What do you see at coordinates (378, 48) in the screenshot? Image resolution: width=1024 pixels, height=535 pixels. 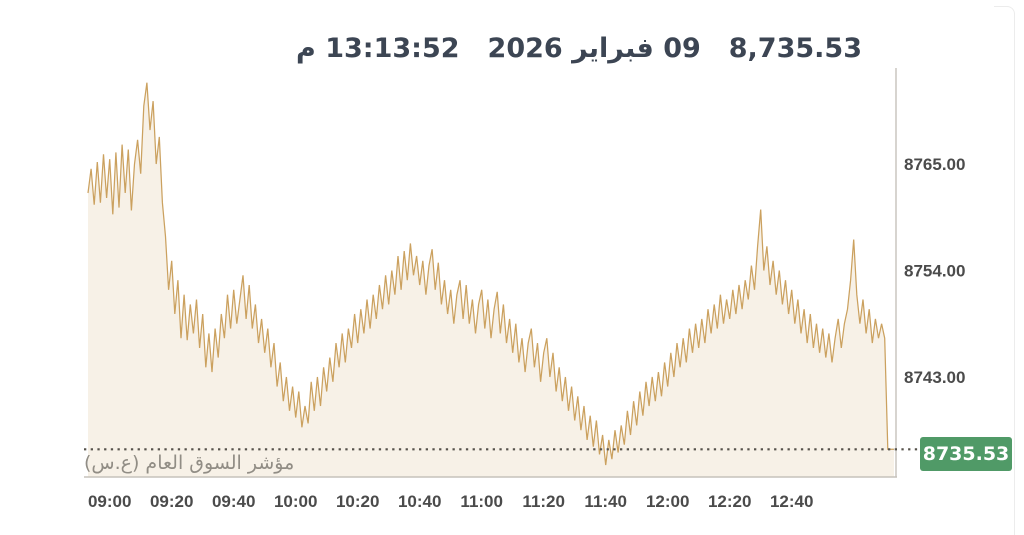 I see `index-time: 13:13:52 م` at bounding box center [378, 48].